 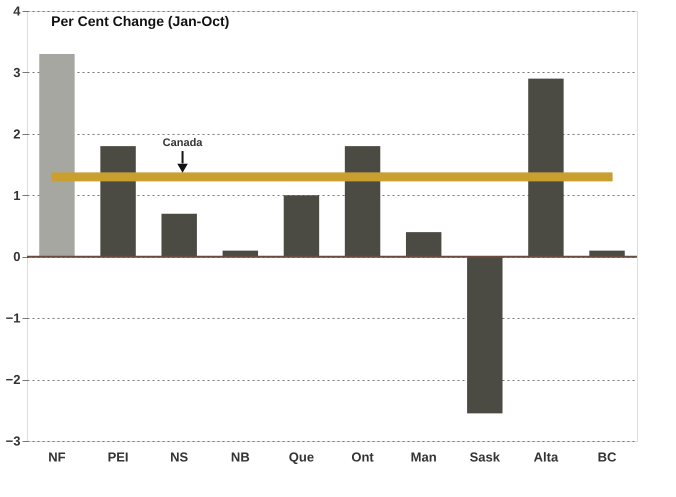 What do you see at coordinates (57, 457) in the screenshot?
I see `x-tick-label: NF` at bounding box center [57, 457].